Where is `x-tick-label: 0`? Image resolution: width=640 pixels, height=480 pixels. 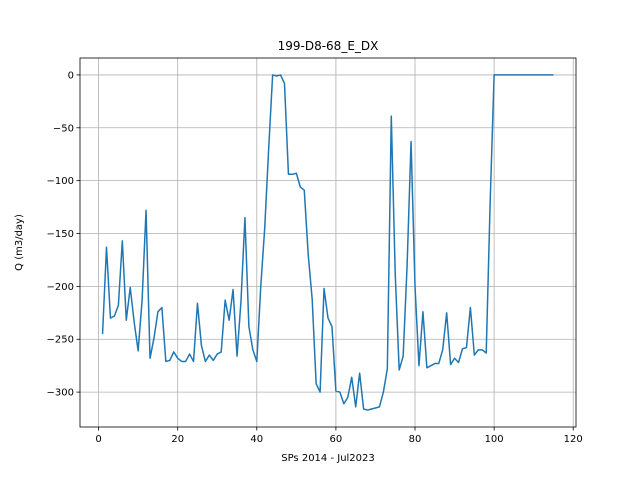 x-tick-label: 0 is located at coordinates (98, 439).